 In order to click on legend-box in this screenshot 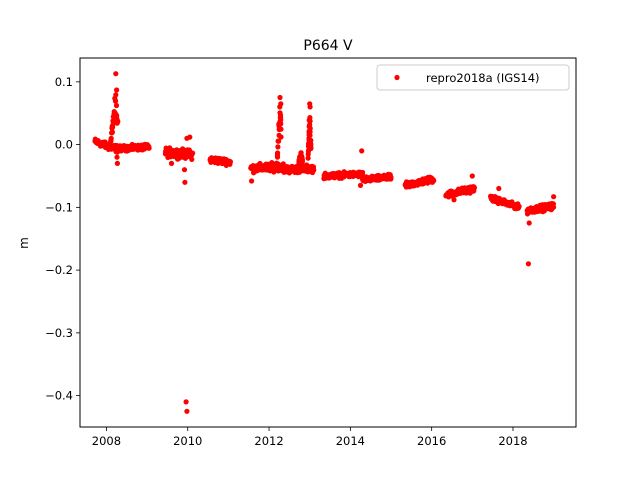, I will do `click(473, 77)`.